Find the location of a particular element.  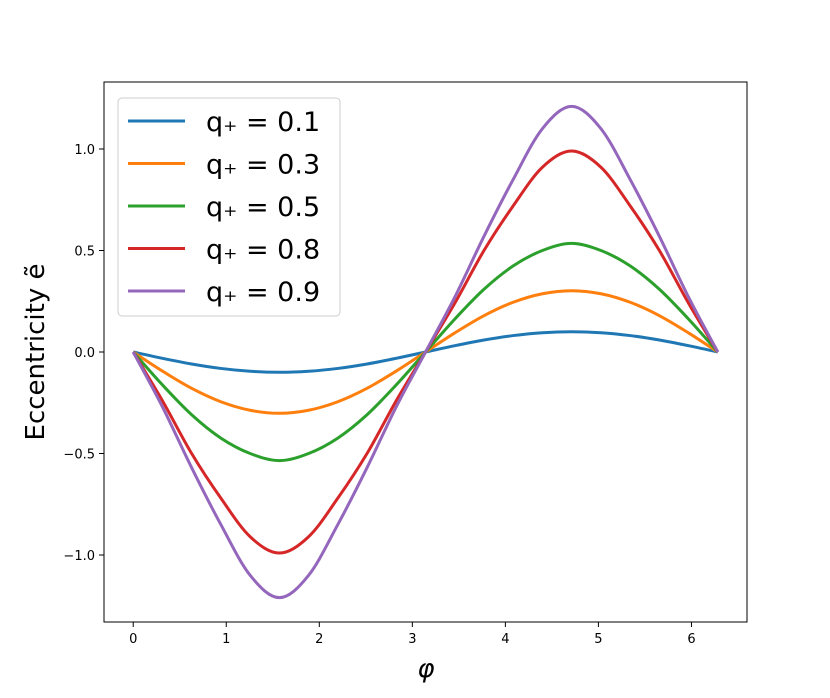

legend-label-3: q₊ = 0.8 is located at coordinates (263, 250).